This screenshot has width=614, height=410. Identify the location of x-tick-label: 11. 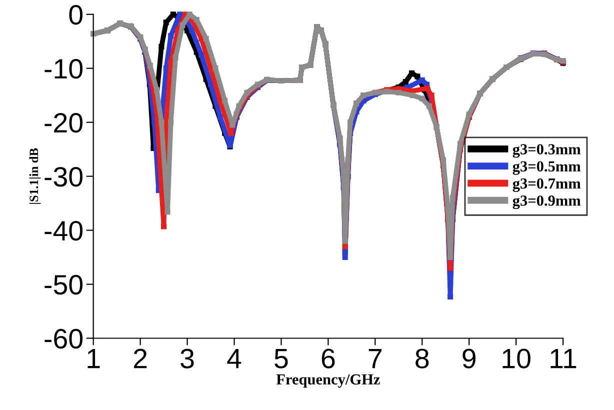
(563, 358).